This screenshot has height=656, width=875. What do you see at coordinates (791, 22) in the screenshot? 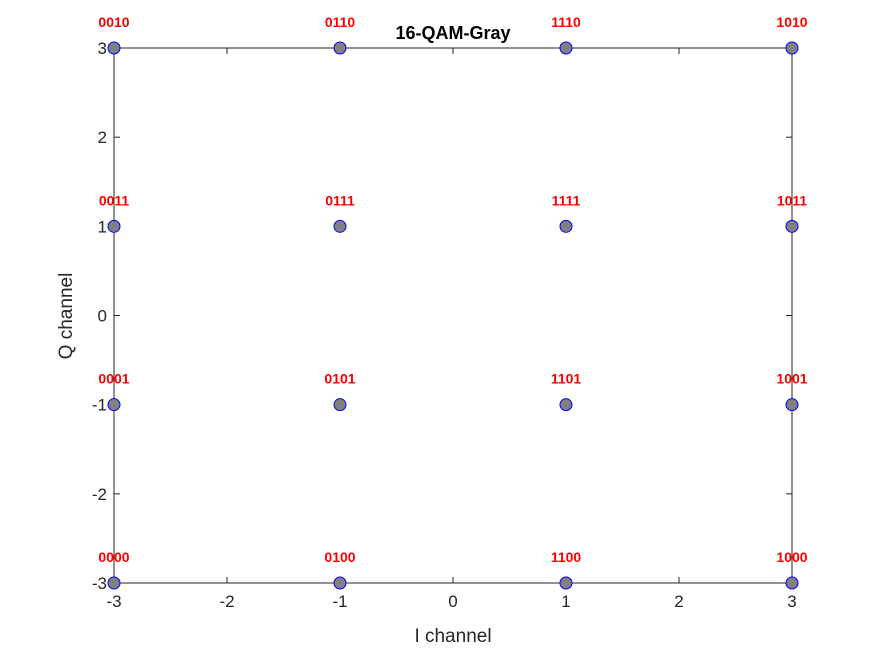
I see `point-label-1010: 1010` at bounding box center [791, 22].